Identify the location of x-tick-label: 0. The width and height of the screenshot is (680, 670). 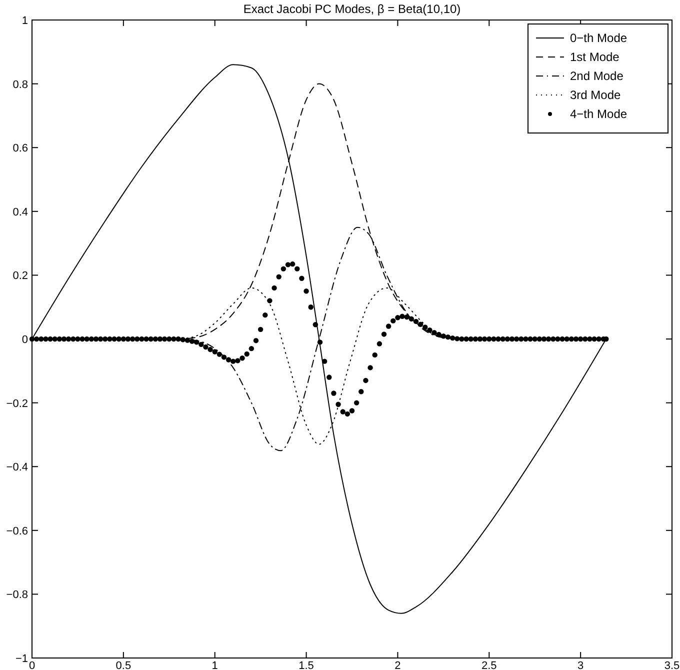
(32, 665).